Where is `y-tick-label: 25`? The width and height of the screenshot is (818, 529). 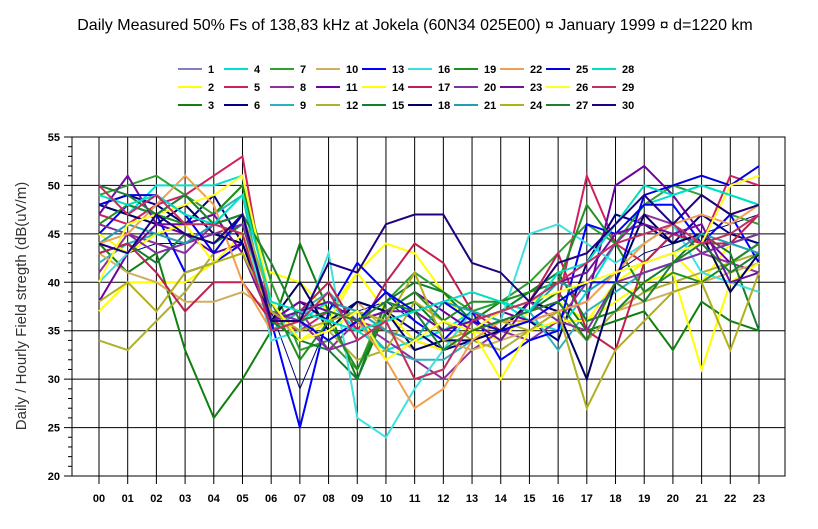
y-tick-label: 25 is located at coordinates (54, 429).